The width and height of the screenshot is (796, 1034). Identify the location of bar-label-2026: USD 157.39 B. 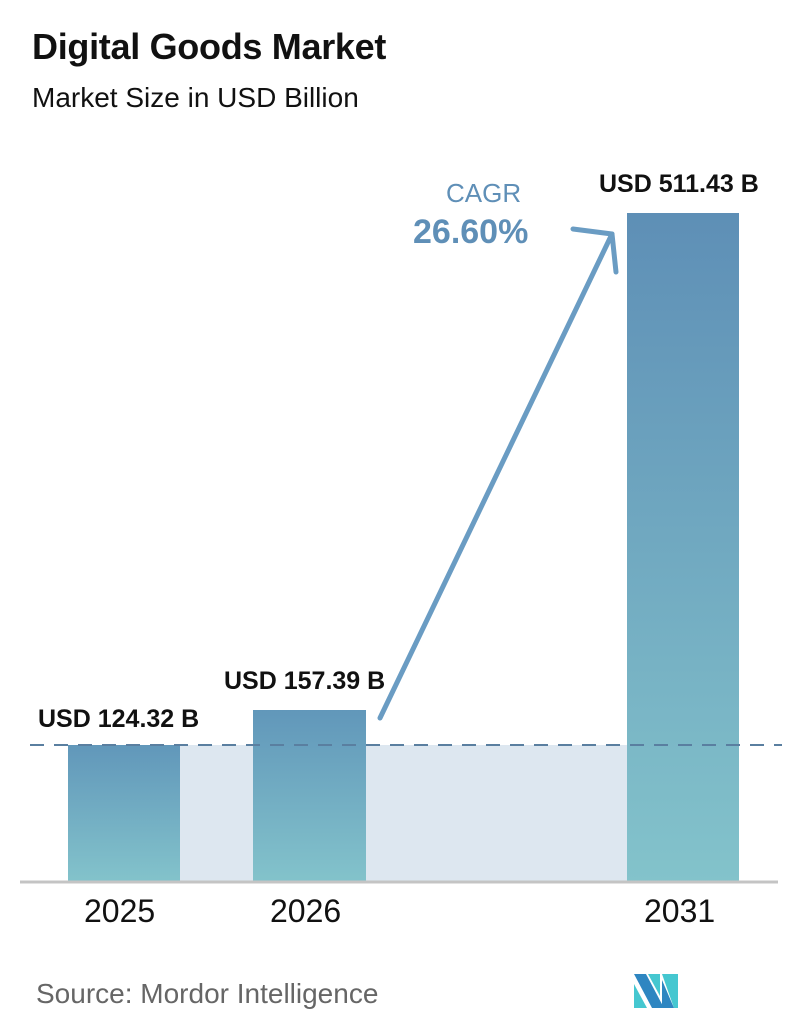
(305, 681).